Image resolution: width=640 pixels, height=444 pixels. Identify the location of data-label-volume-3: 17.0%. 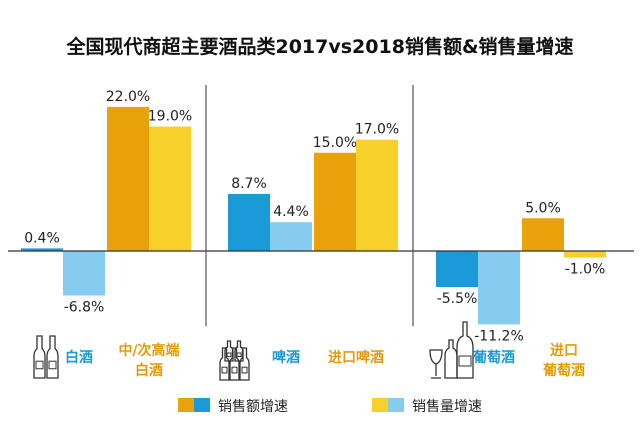
(377, 130).